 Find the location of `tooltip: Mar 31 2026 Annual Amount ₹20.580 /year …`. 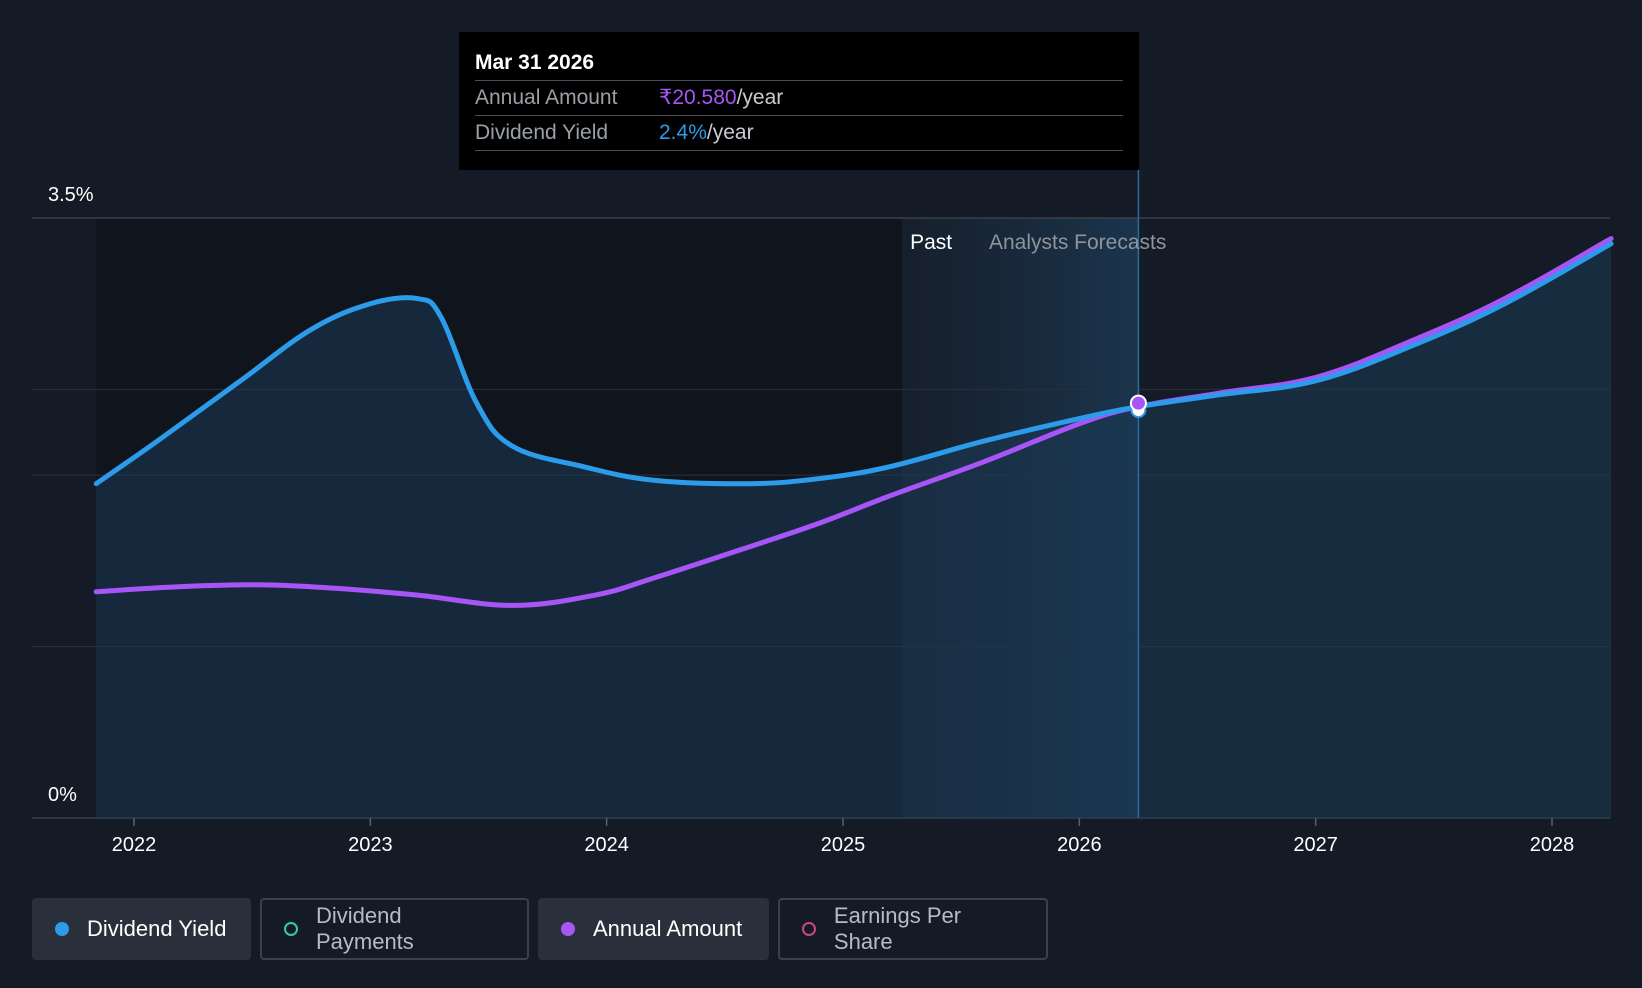

tooltip: Mar 31 2026 Annual Amount ₹20.580 /year … is located at coordinates (799, 101).